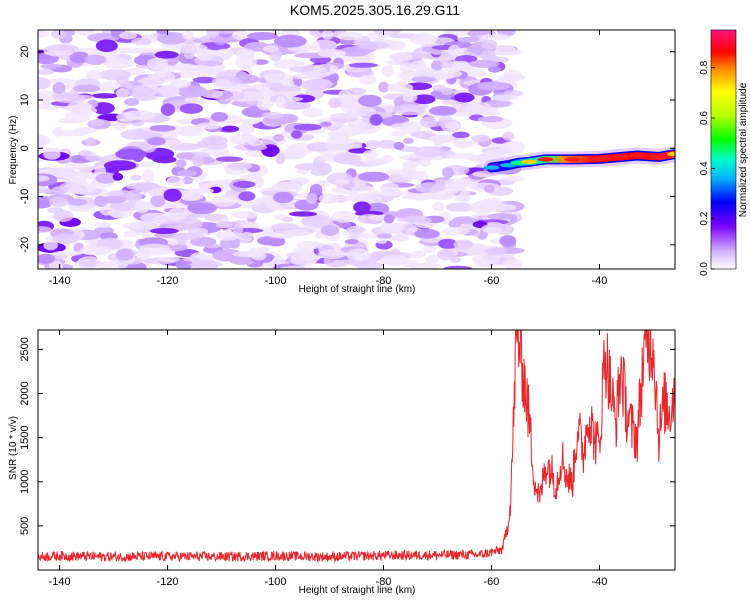  Describe the element at coordinates (25, 197) in the screenshot. I see `spectrogram-y-tick-label: -10` at that location.